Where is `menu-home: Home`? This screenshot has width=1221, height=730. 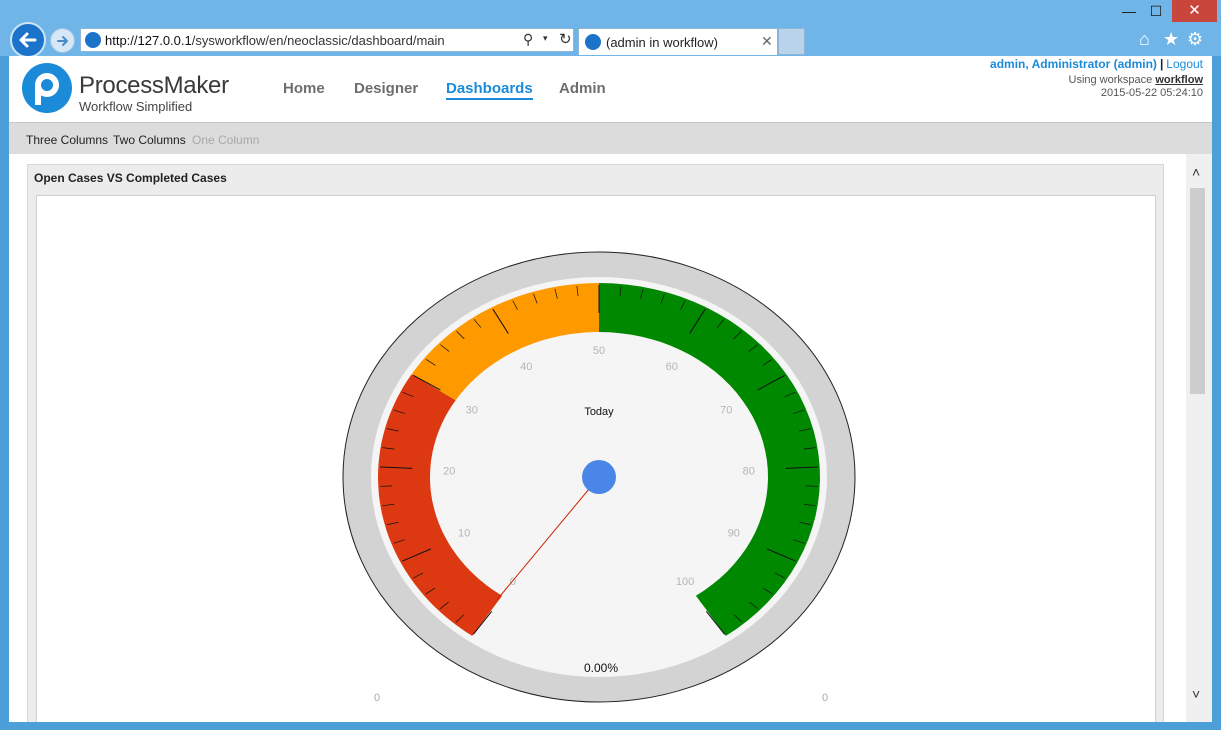 menu-home: Home is located at coordinates (304, 88).